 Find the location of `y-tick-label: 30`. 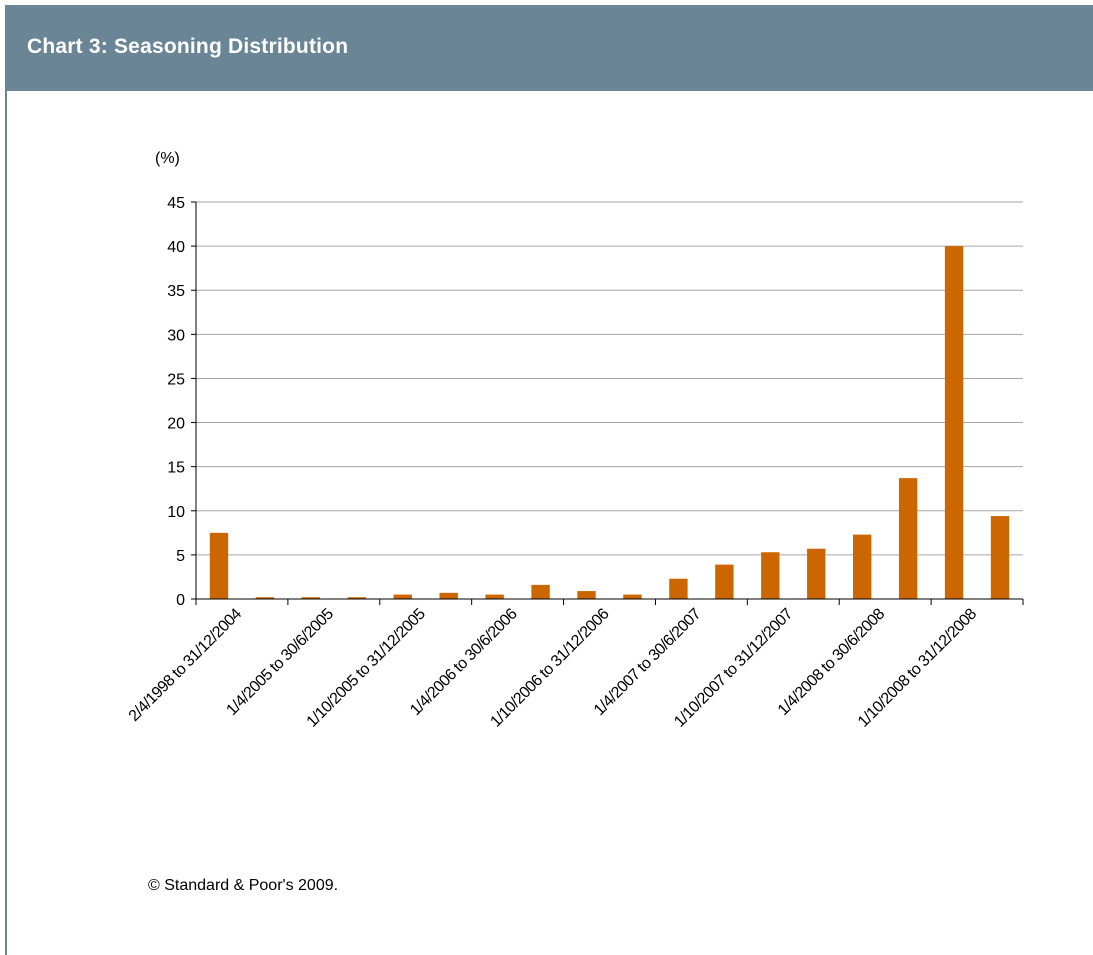

y-tick-label: 30 is located at coordinates (176, 335).